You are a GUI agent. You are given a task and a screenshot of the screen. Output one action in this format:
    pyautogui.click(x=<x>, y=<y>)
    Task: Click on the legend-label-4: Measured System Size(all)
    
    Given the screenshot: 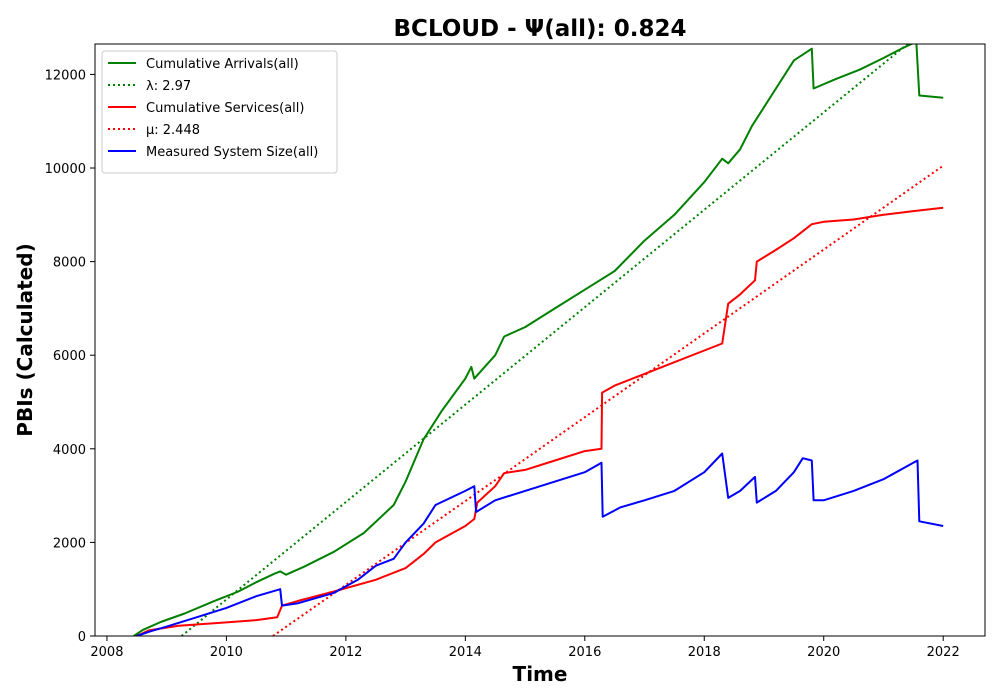 What is the action you would take?
    pyautogui.click(x=232, y=152)
    